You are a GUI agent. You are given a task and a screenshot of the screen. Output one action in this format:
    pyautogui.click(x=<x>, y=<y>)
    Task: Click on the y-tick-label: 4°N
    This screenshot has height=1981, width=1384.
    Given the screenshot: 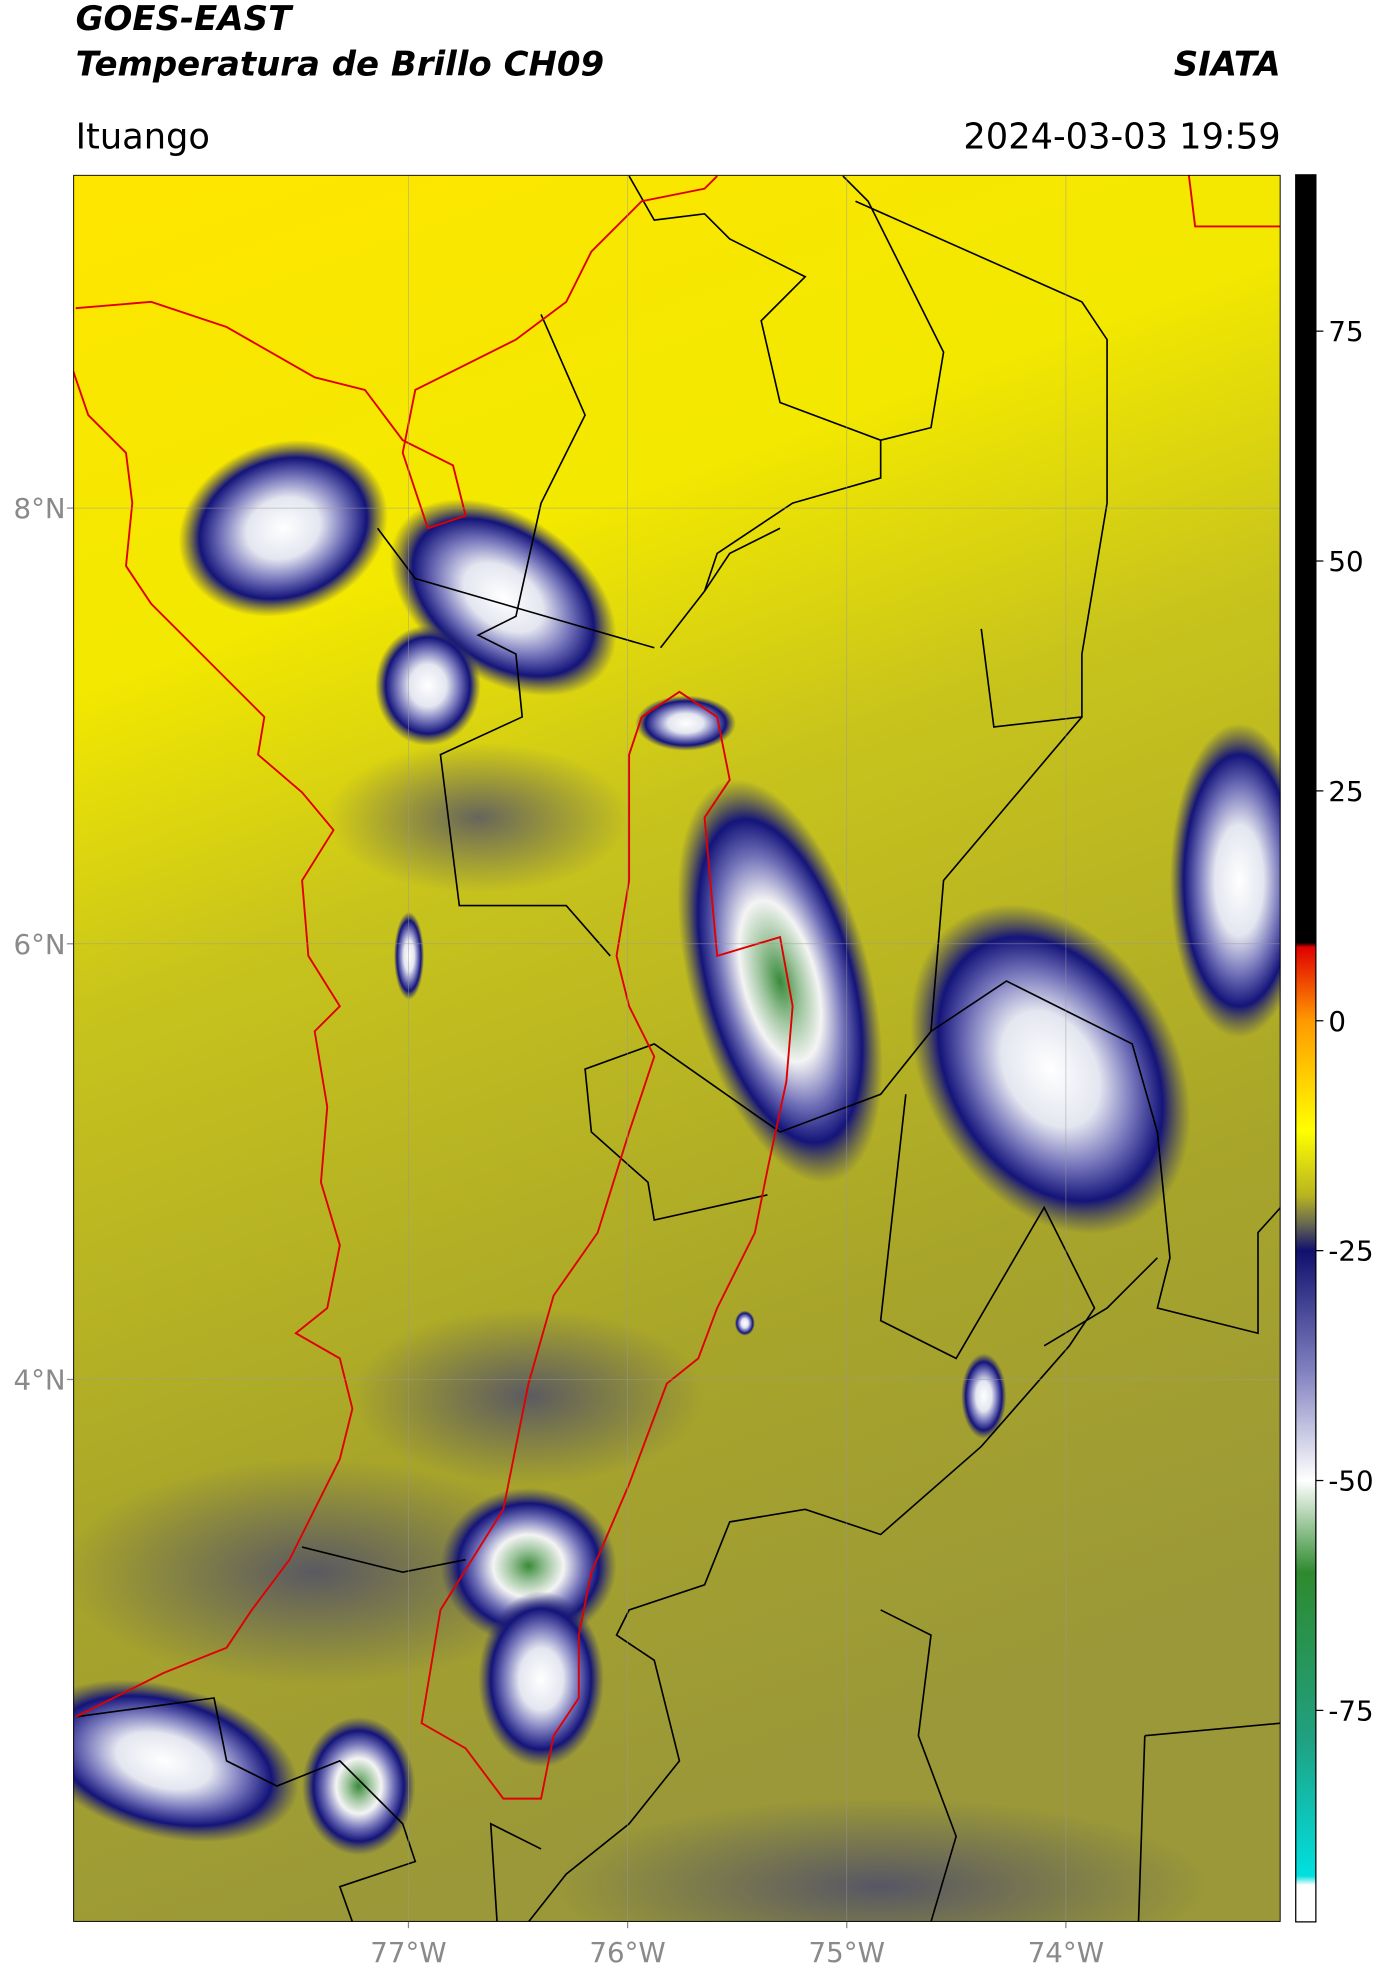 What is the action you would take?
    pyautogui.click(x=40, y=1380)
    